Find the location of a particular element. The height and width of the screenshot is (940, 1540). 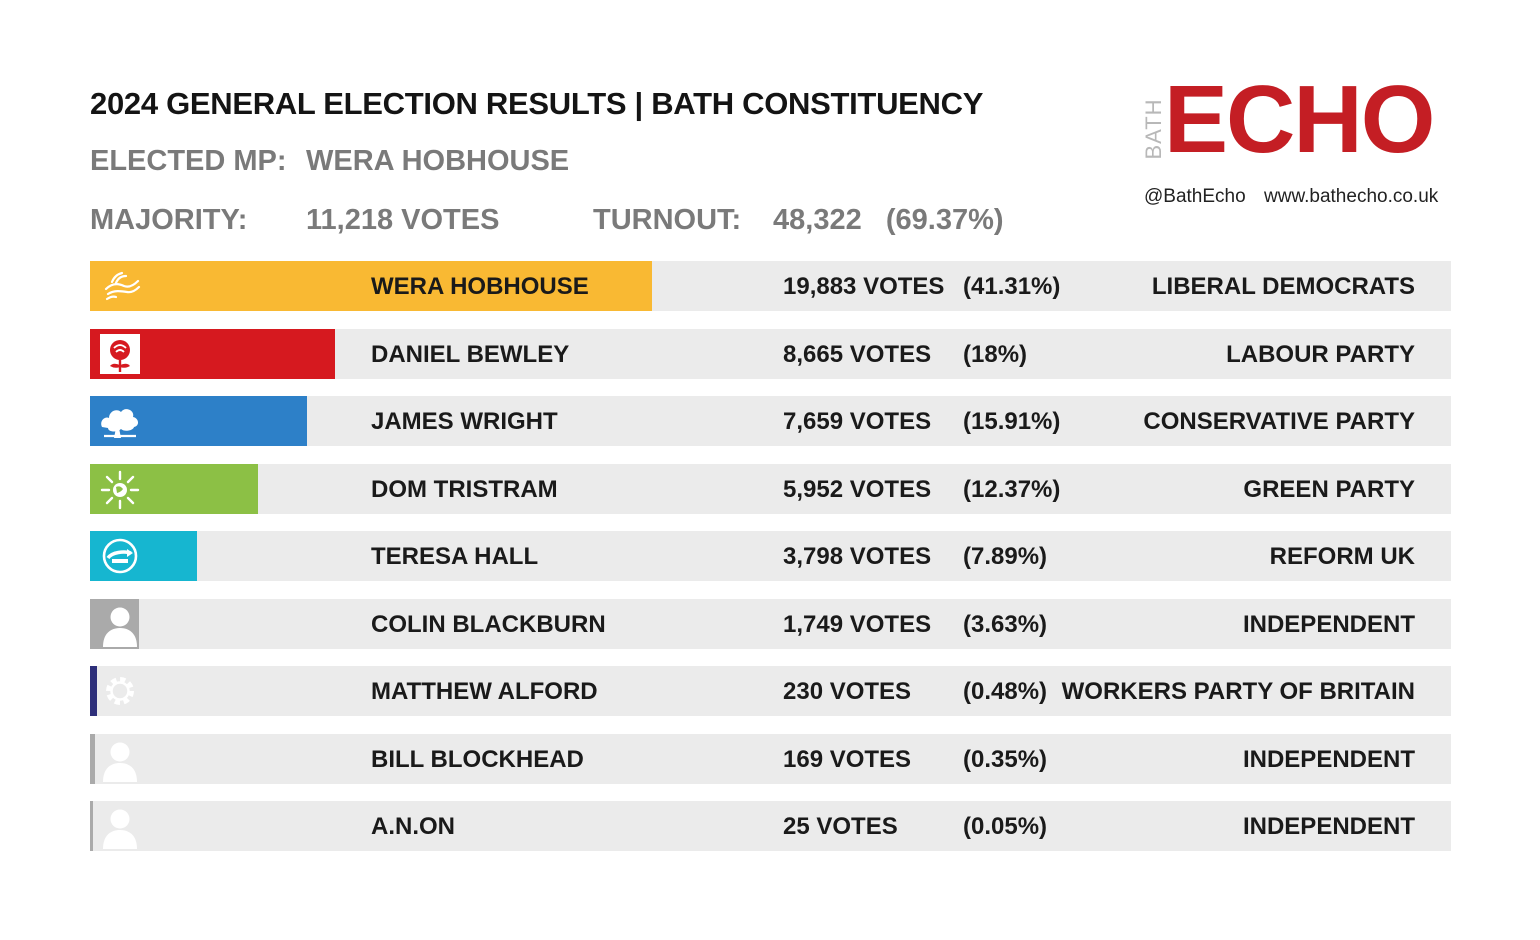

candidate-name: COLIN BLACKBURN is located at coordinates (488, 624).